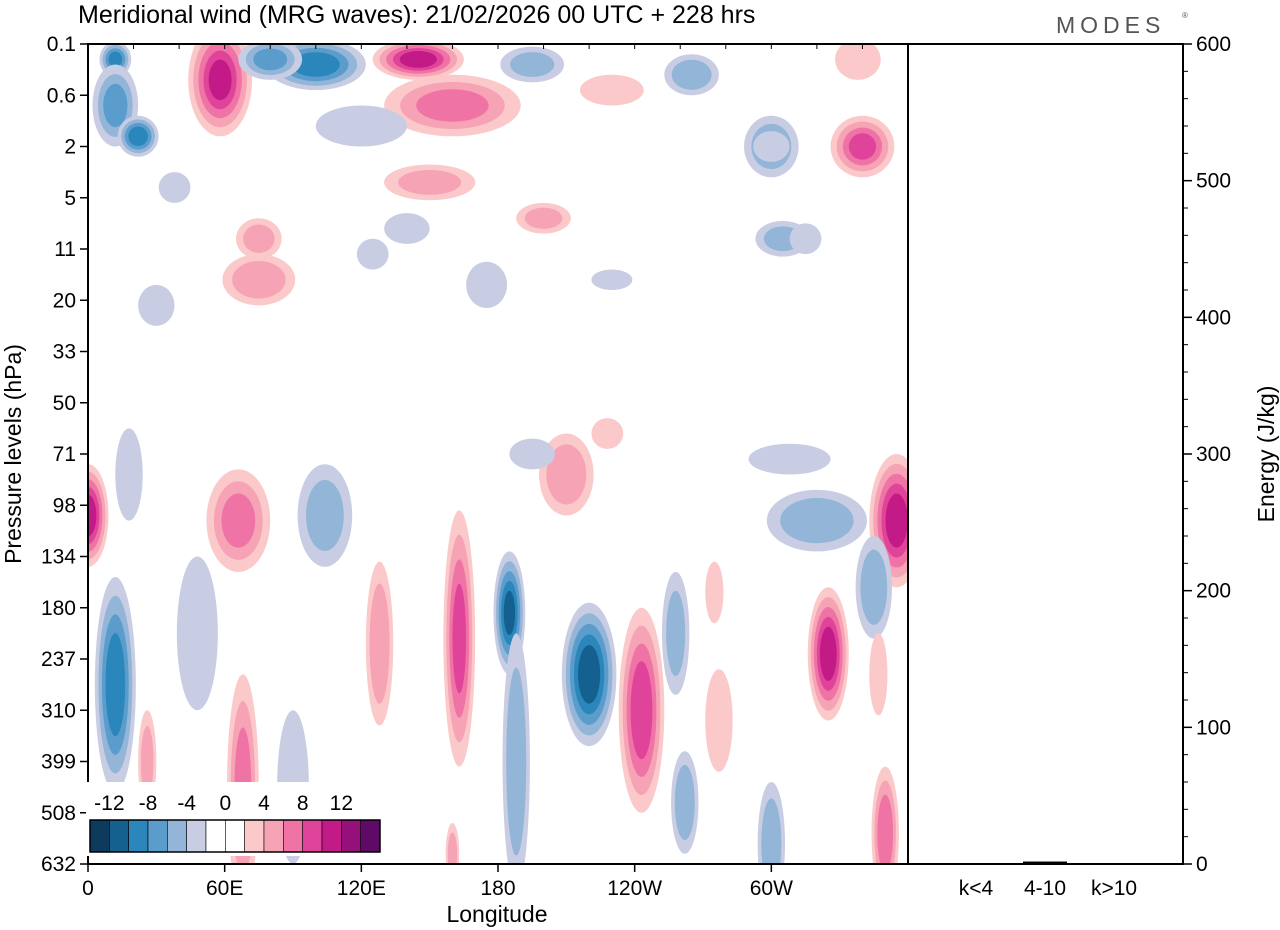 The image size is (1280, 930). Describe the element at coordinates (148, 803) in the screenshot. I see `colorbar-tick-label: -8` at that location.